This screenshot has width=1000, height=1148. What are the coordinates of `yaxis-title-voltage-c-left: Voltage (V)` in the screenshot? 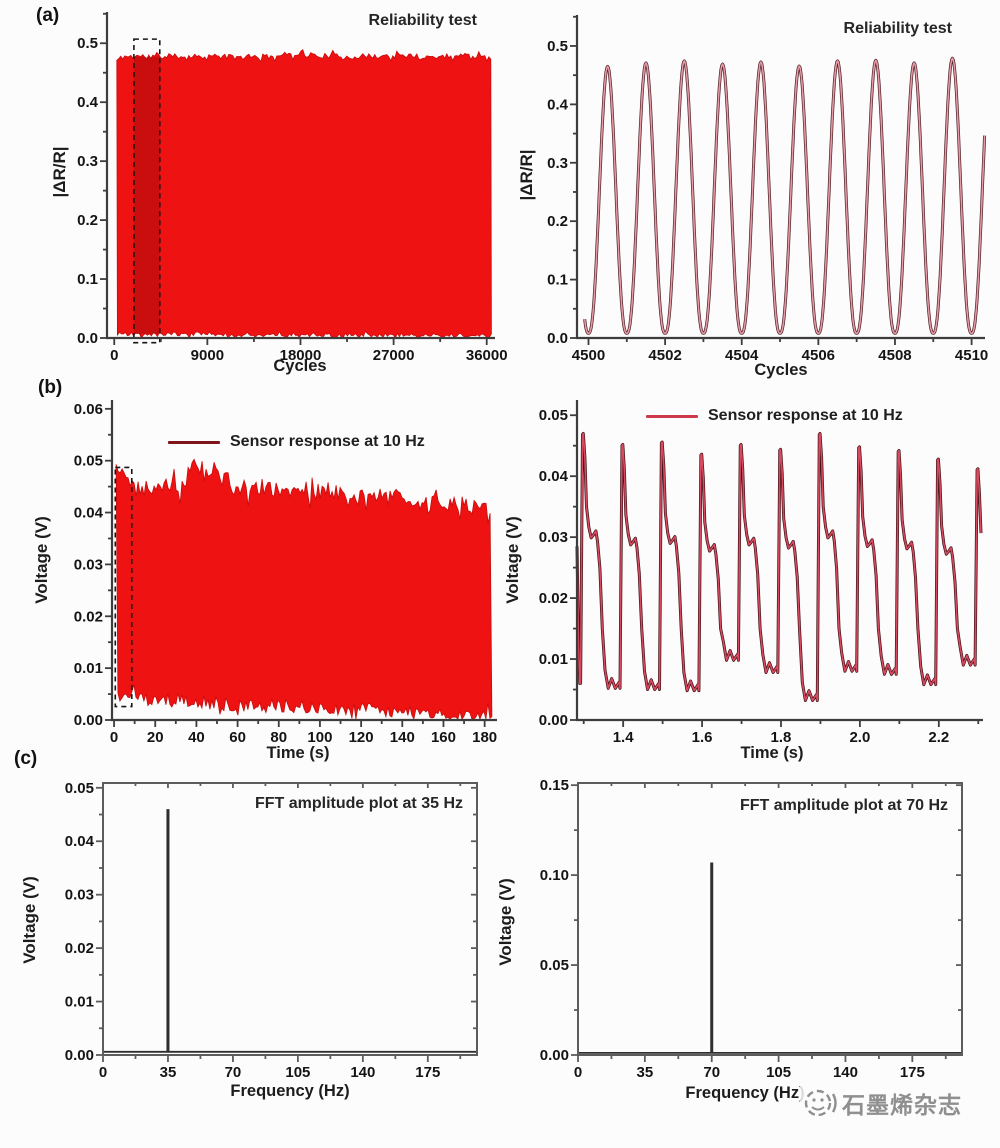 It's located at (29, 920).